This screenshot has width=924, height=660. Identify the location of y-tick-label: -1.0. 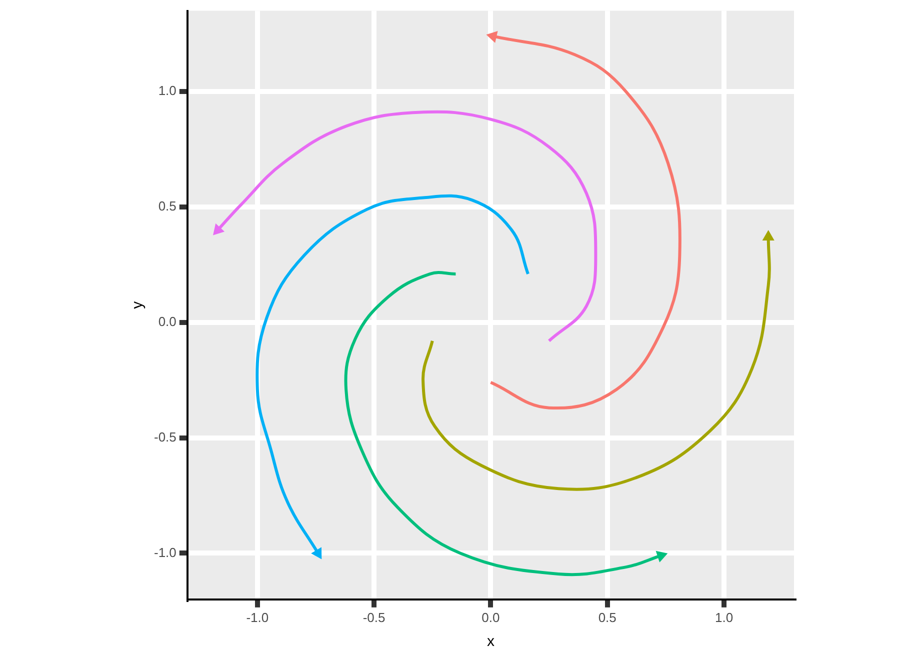
(165, 552).